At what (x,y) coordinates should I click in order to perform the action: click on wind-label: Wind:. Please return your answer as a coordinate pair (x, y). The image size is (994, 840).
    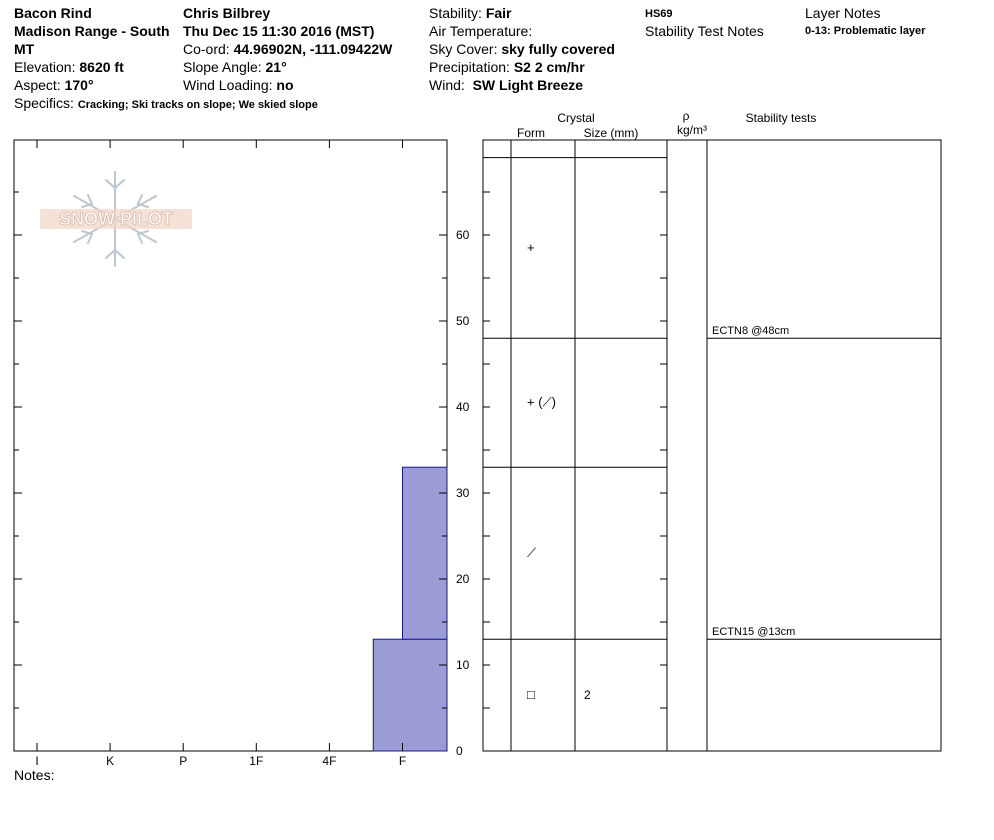
    Looking at the image, I should click on (447, 85).